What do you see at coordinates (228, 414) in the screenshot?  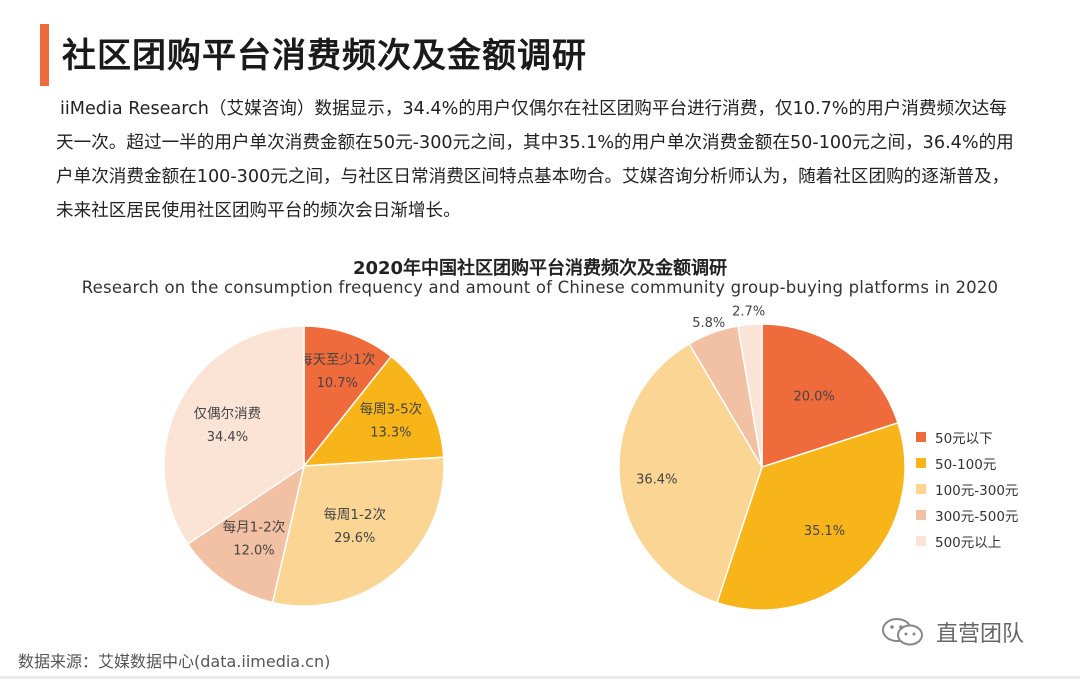 I see `slice-label: 仅偶尔消费` at bounding box center [228, 414].